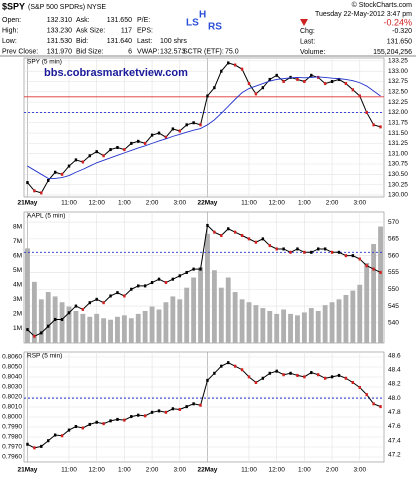 This screenshot has height=480, width=416. I want to click on y-tick-label: 545, so click(393, 306).